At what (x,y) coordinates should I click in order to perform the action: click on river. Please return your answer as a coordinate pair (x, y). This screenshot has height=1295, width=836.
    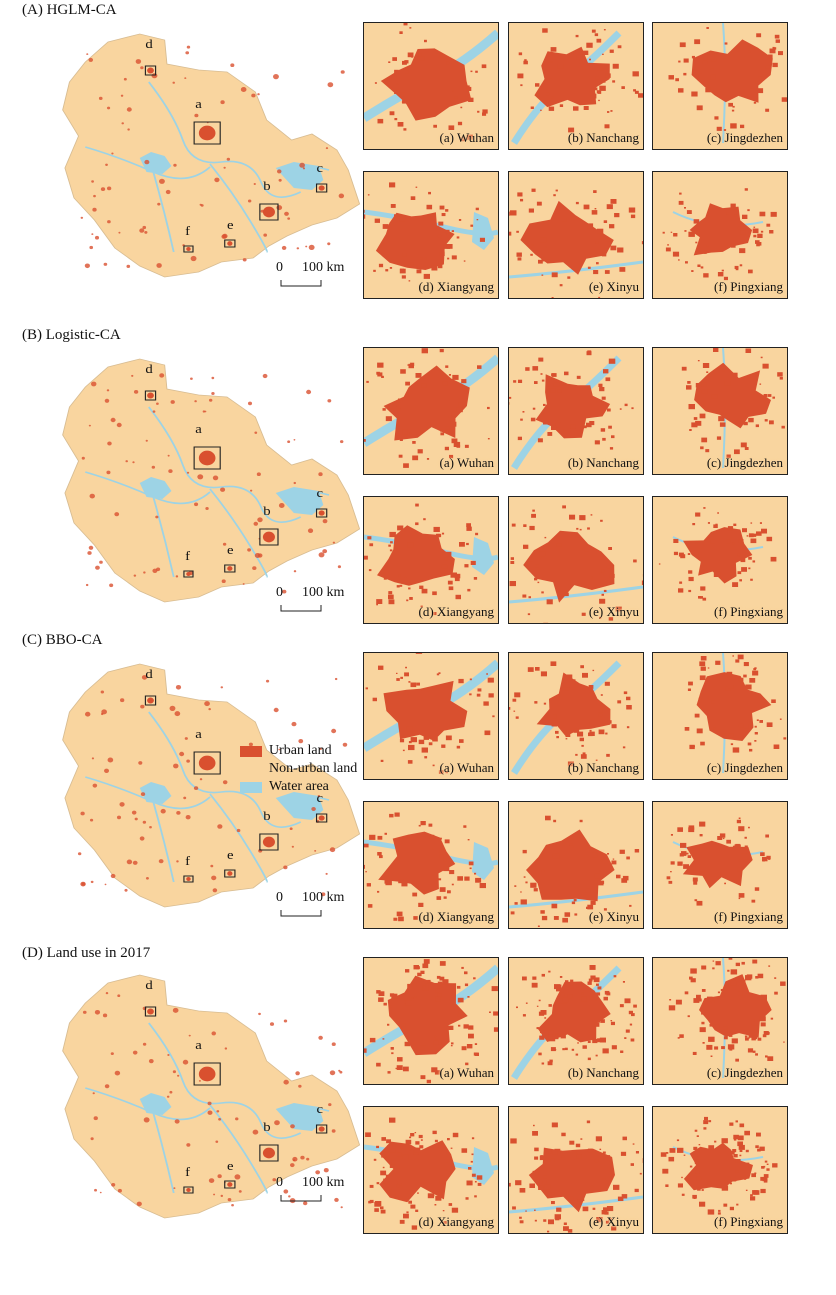
    Looking at the image, I should click on (163, 212).